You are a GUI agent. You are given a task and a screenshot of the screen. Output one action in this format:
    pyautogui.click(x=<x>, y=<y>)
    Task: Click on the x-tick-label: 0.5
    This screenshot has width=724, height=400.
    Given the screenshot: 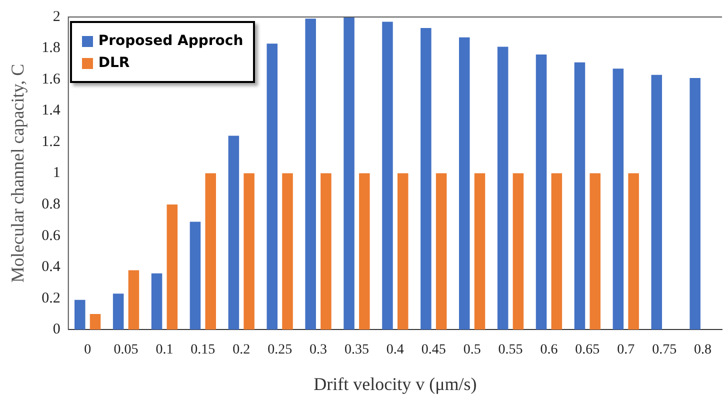 What is the action you would take?
    pyautogui.click(x=472, y=350)
    